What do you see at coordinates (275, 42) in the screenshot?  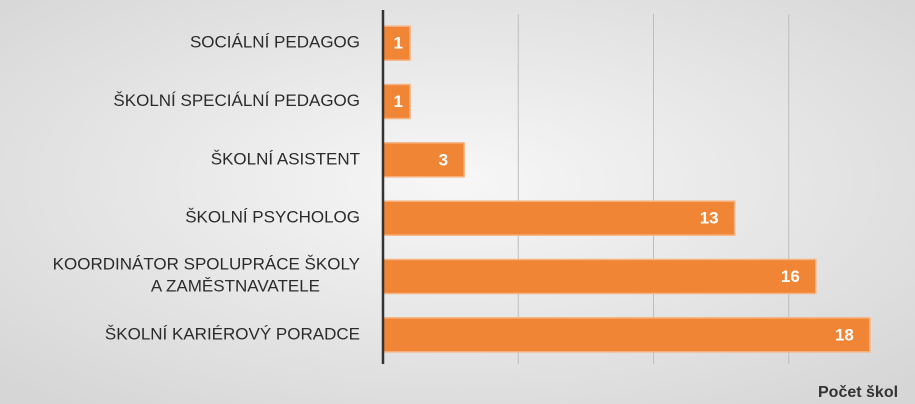 I see `category-label: SOCIÁLNÍ PEDAGOG` at bounding box center [275, 42].